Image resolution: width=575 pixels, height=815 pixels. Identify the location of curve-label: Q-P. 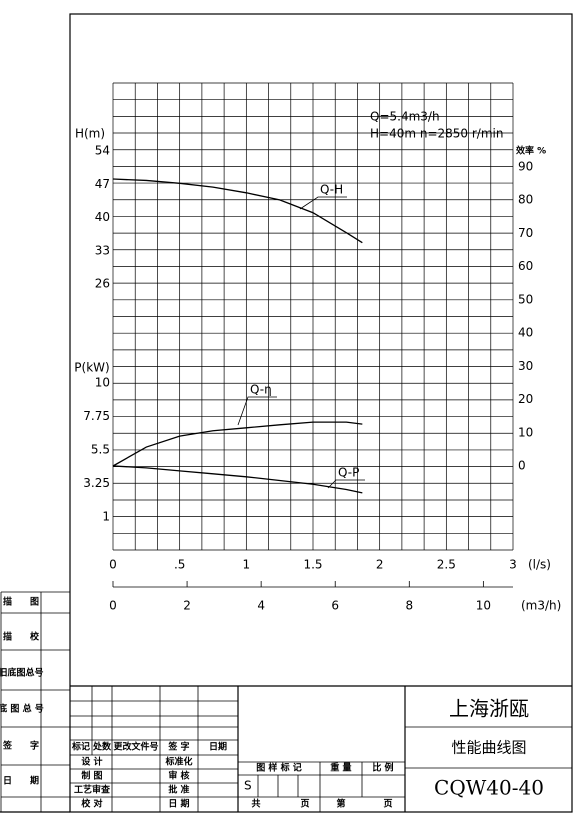
(348, 473).